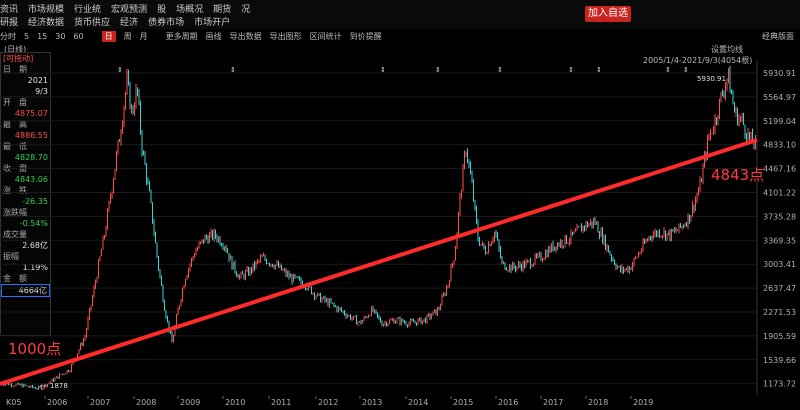  I want to click on period-tag: (日线), so click(15, 49).